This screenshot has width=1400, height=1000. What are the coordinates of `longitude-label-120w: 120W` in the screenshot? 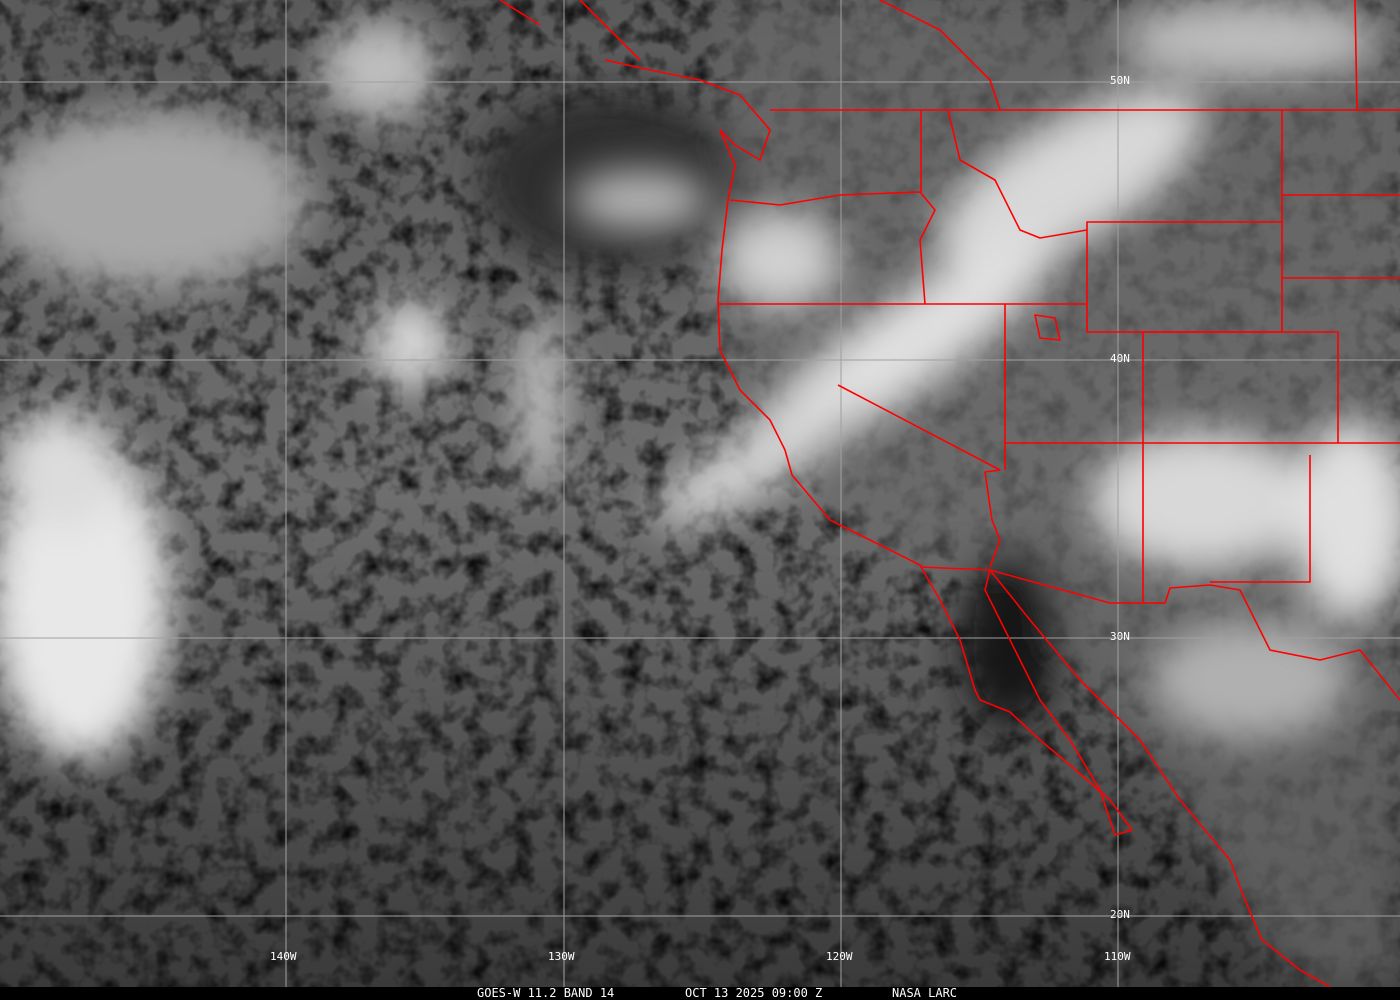 It's located at (839, 956).